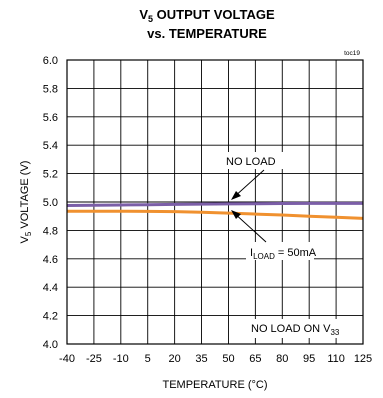 The width and height of the screenshot is (383, 398). Describe the element at coordinates (207, 15) in the screenshot. I see `chart-title-line1: V5 OUTPUT VOLTAGE` at that location.